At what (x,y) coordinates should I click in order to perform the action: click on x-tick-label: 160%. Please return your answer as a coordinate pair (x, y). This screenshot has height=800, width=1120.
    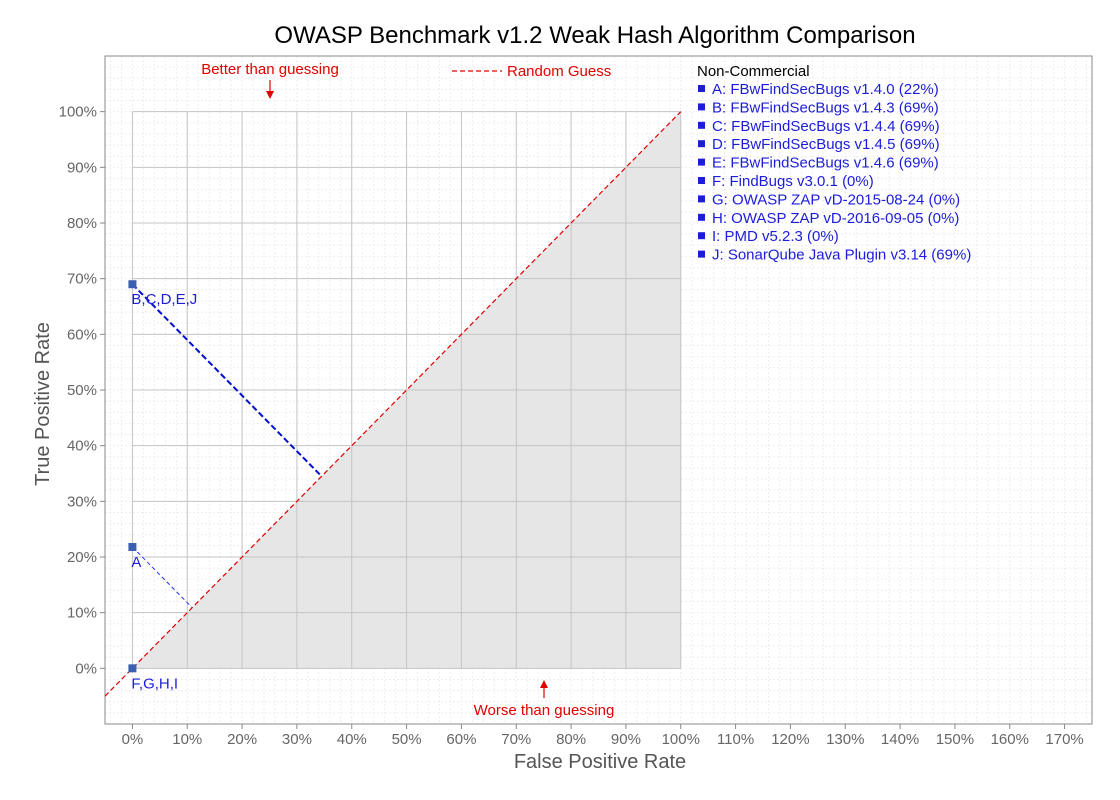
    Looking at the image, I should click on (1010, 739).